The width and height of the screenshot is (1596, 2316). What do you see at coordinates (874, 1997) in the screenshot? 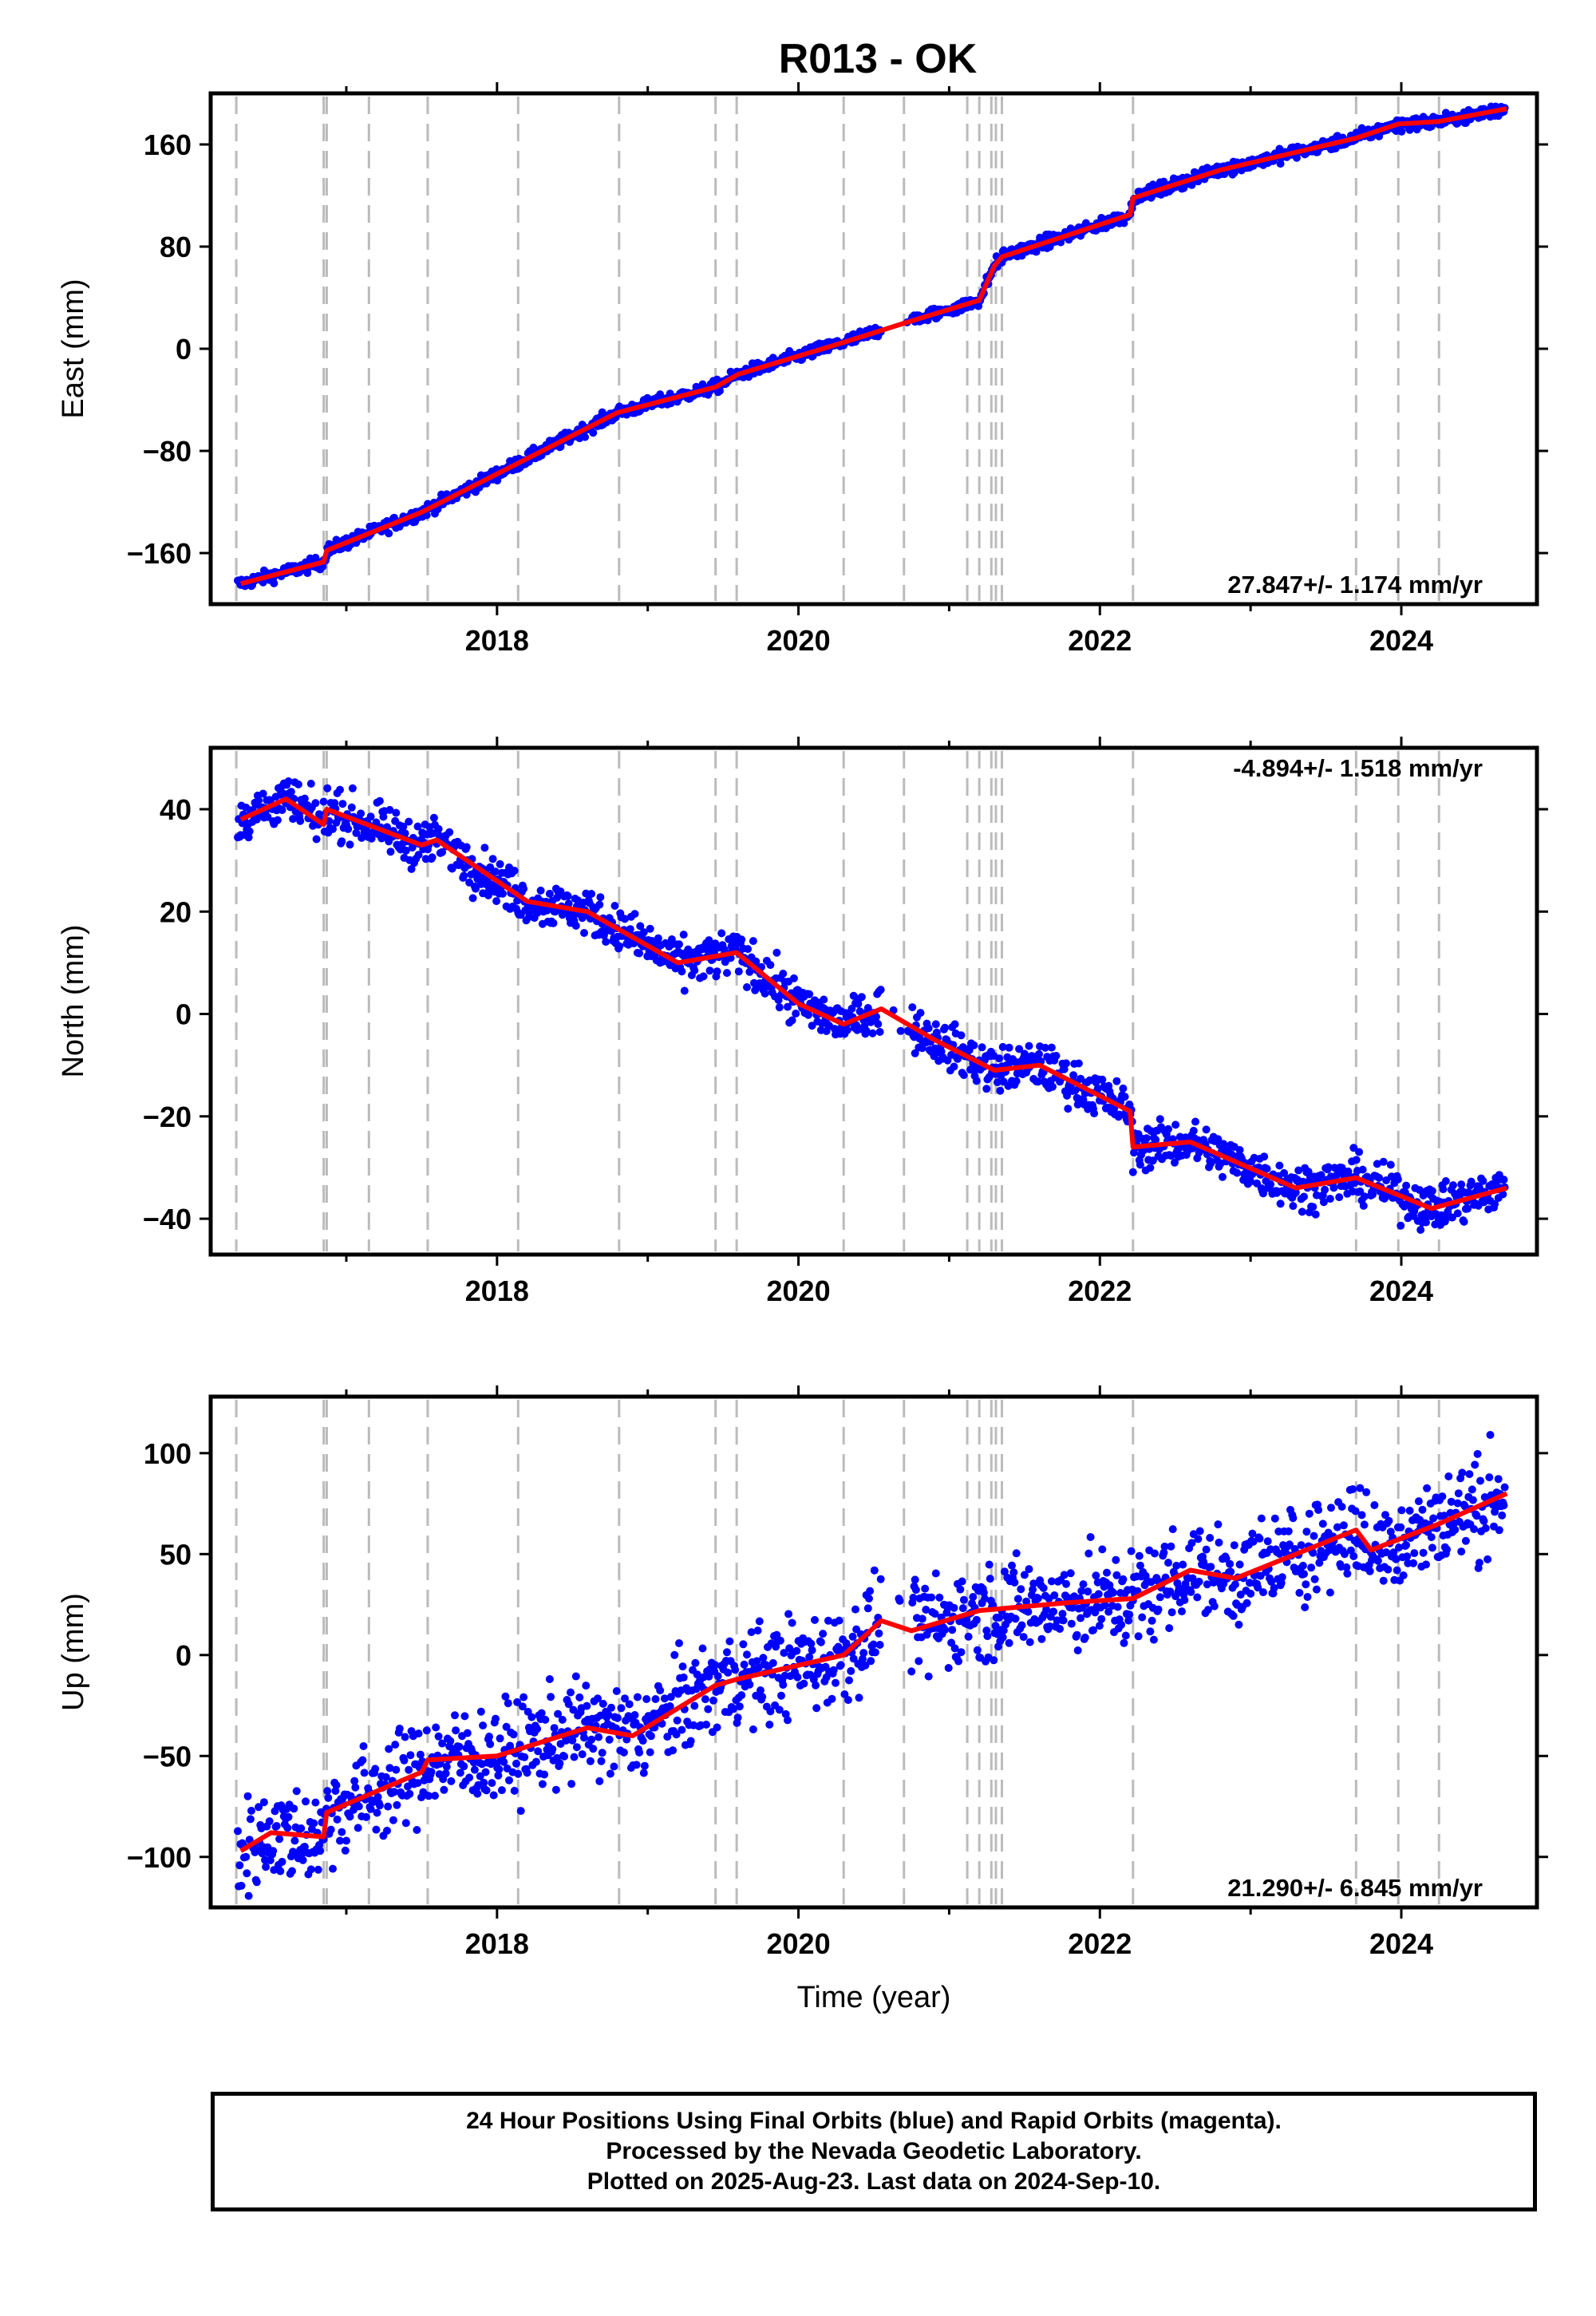
I see `x-axis-title: Time (year)` at bounding box center [874, 1997].